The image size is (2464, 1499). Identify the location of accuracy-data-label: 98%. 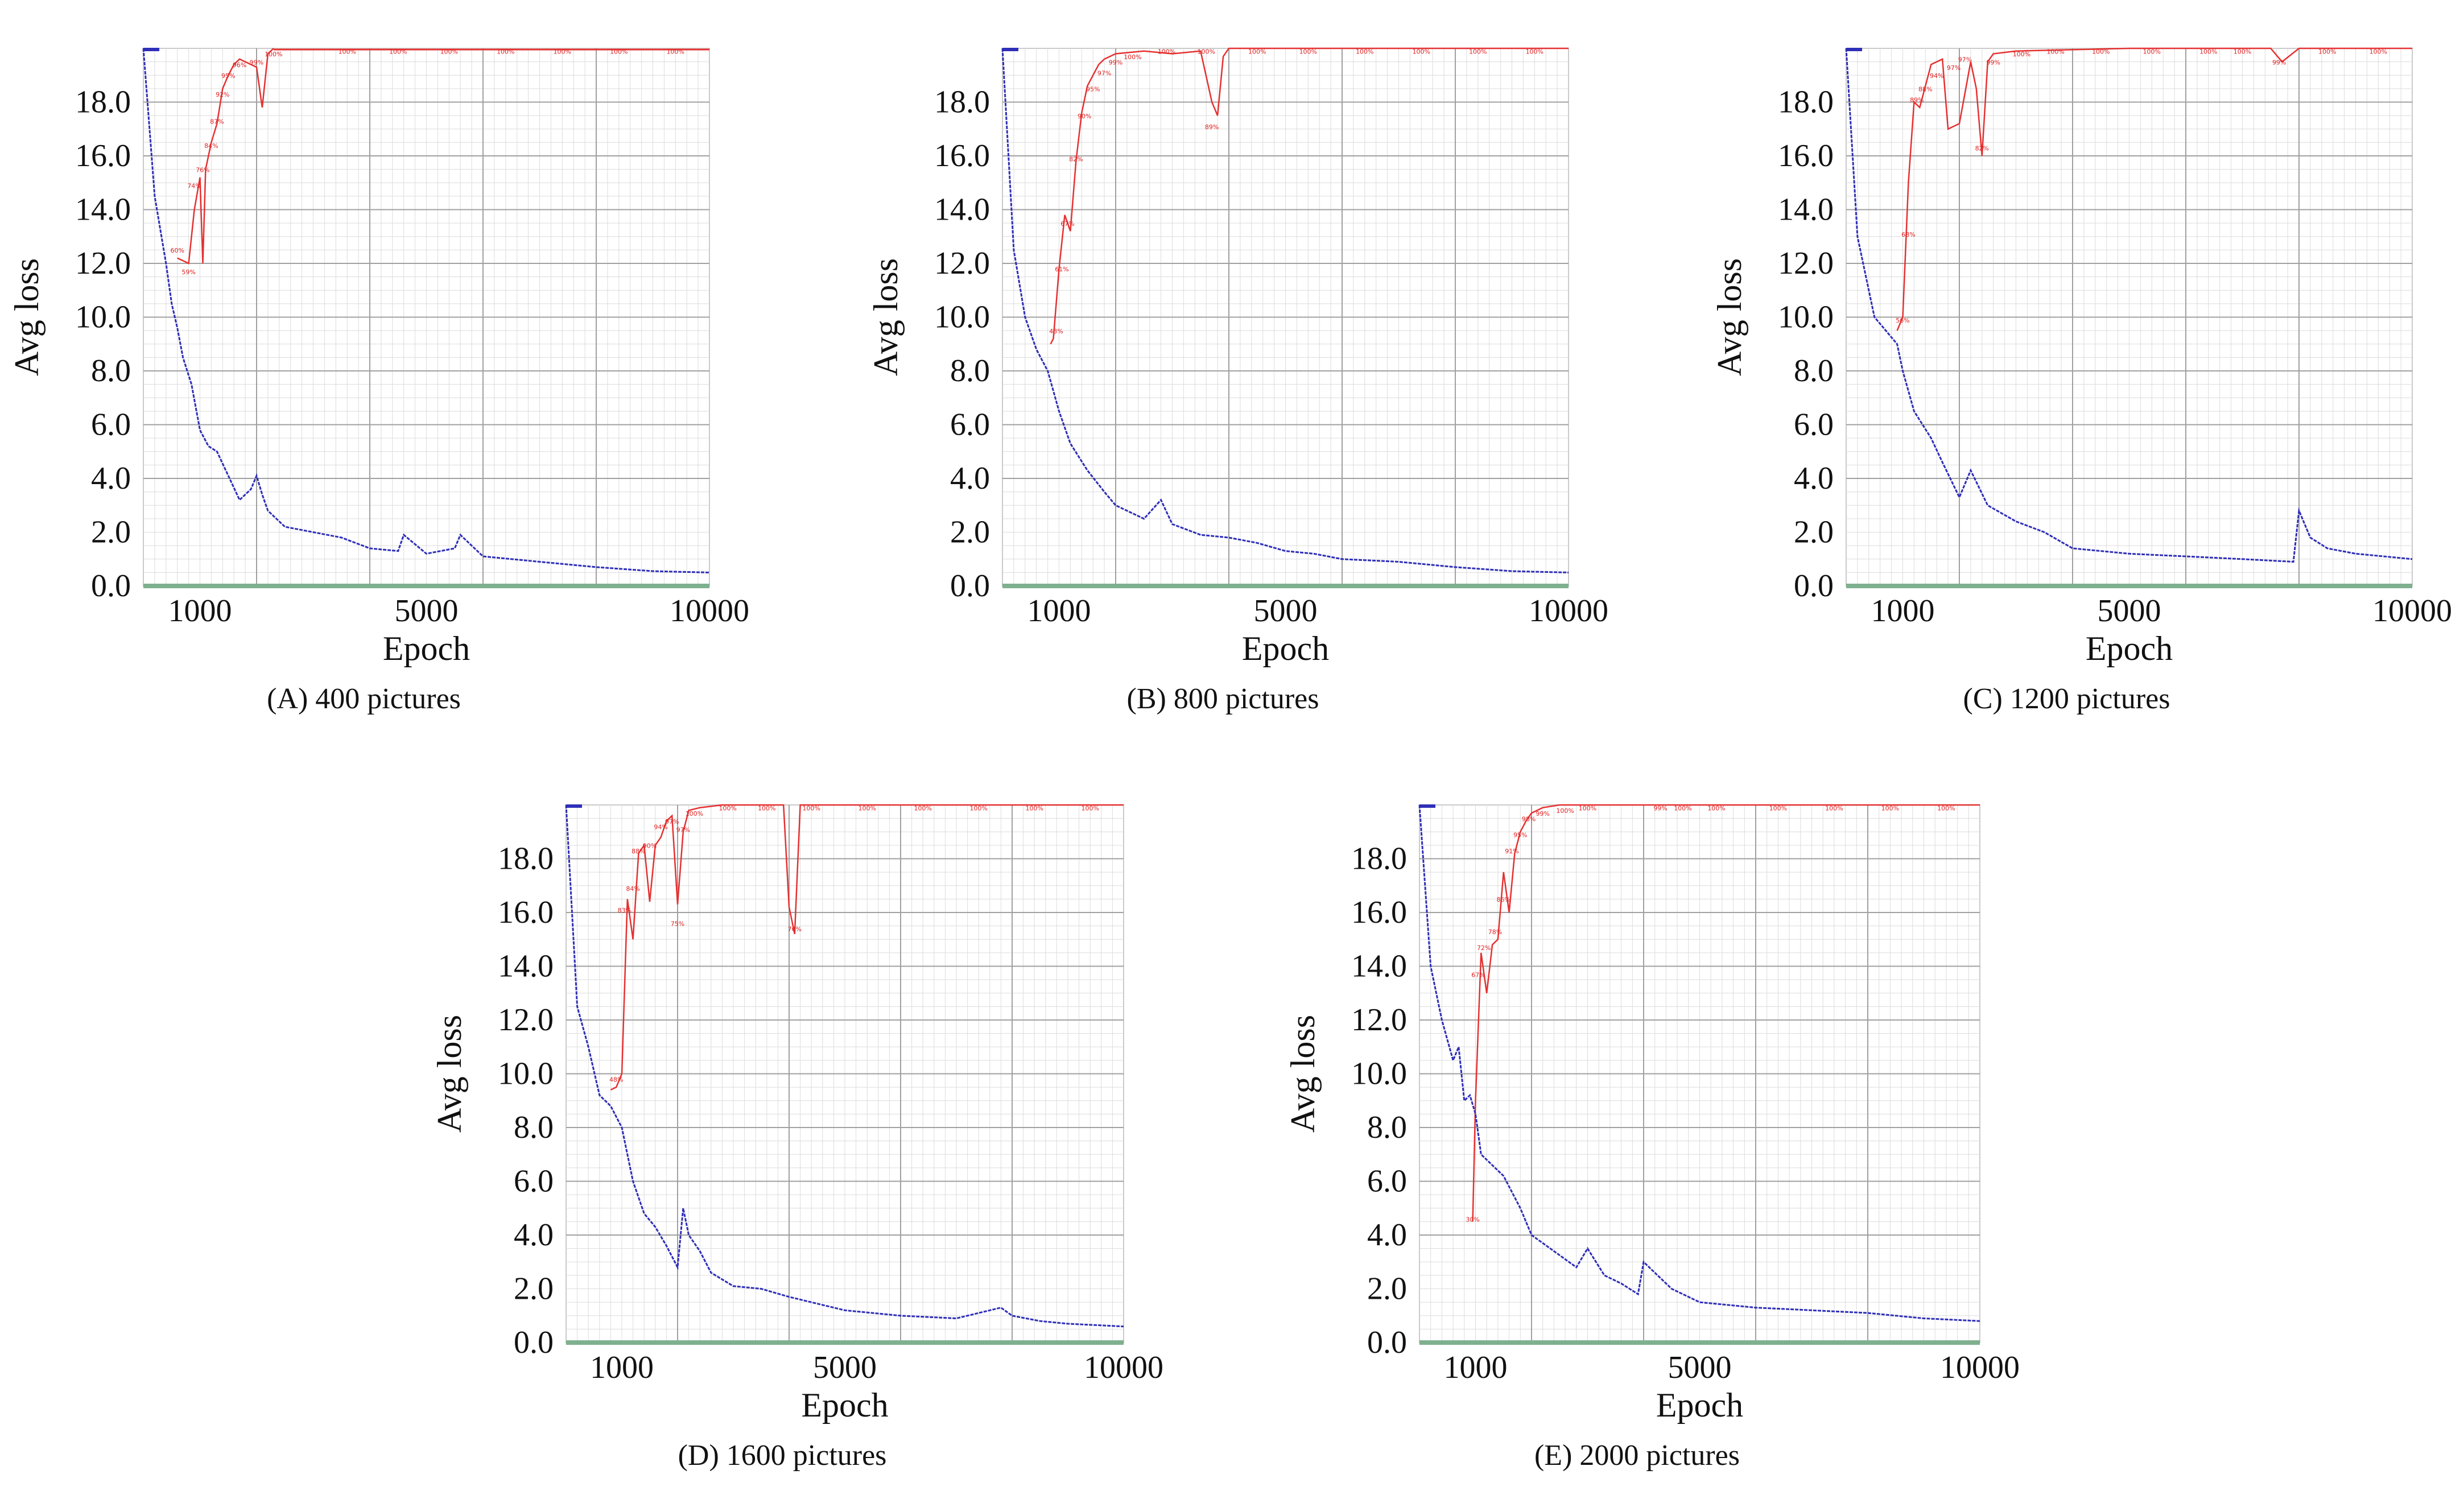
(1529, 819).